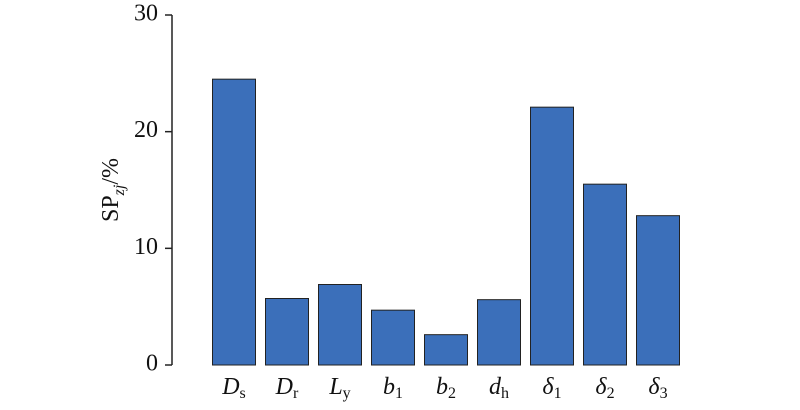 This screenshot has width=800, height=410. I want to click on x-tick-label: Ds, so click(233, 388).